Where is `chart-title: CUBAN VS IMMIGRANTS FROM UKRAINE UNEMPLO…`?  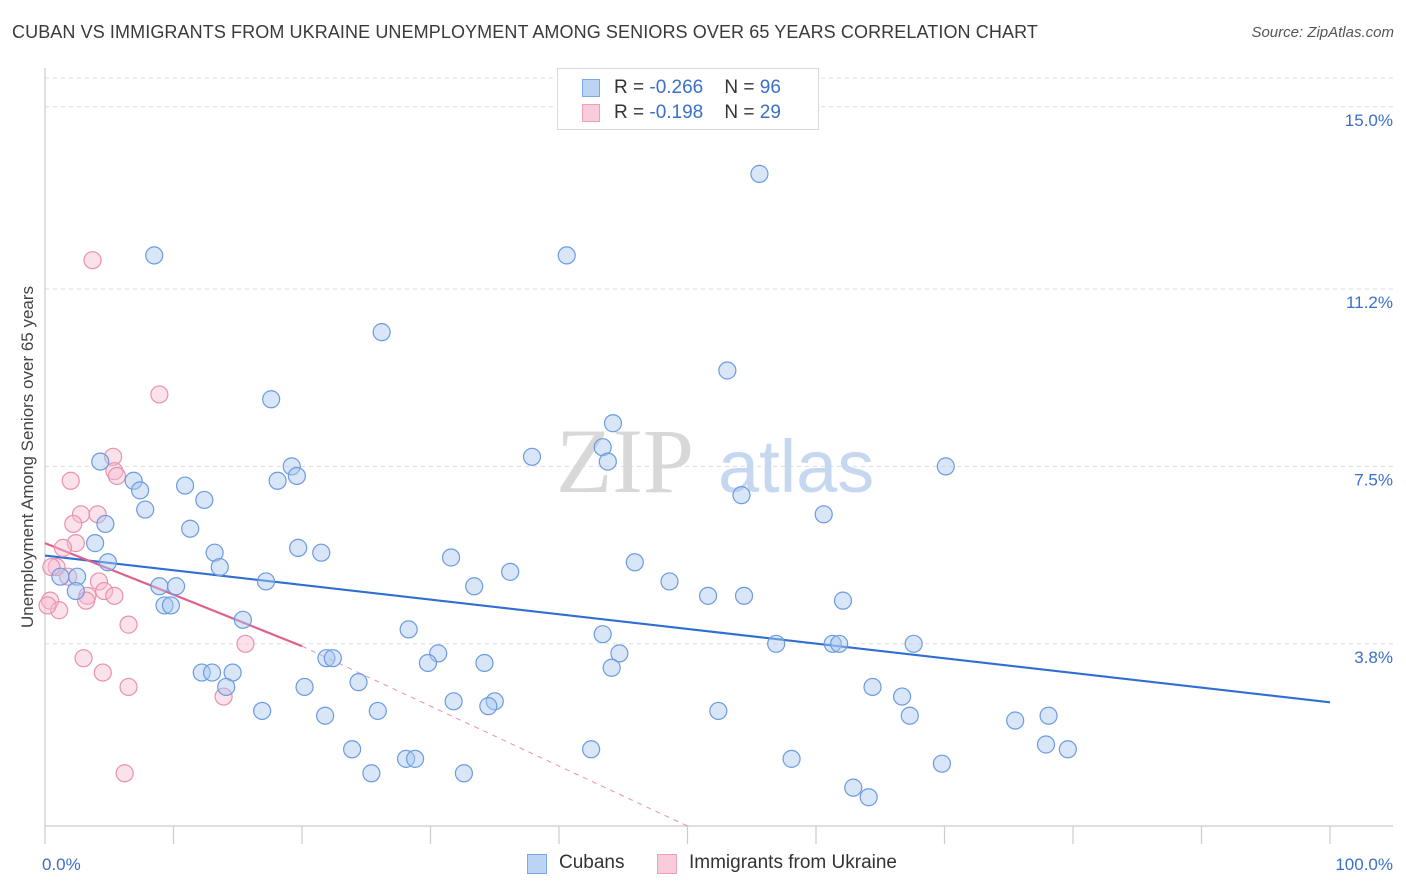 chart-title: CUBAN VS IMMIGRANTS FROM UKRAINE UNEMPLO… is located at coordinates (525, 32).